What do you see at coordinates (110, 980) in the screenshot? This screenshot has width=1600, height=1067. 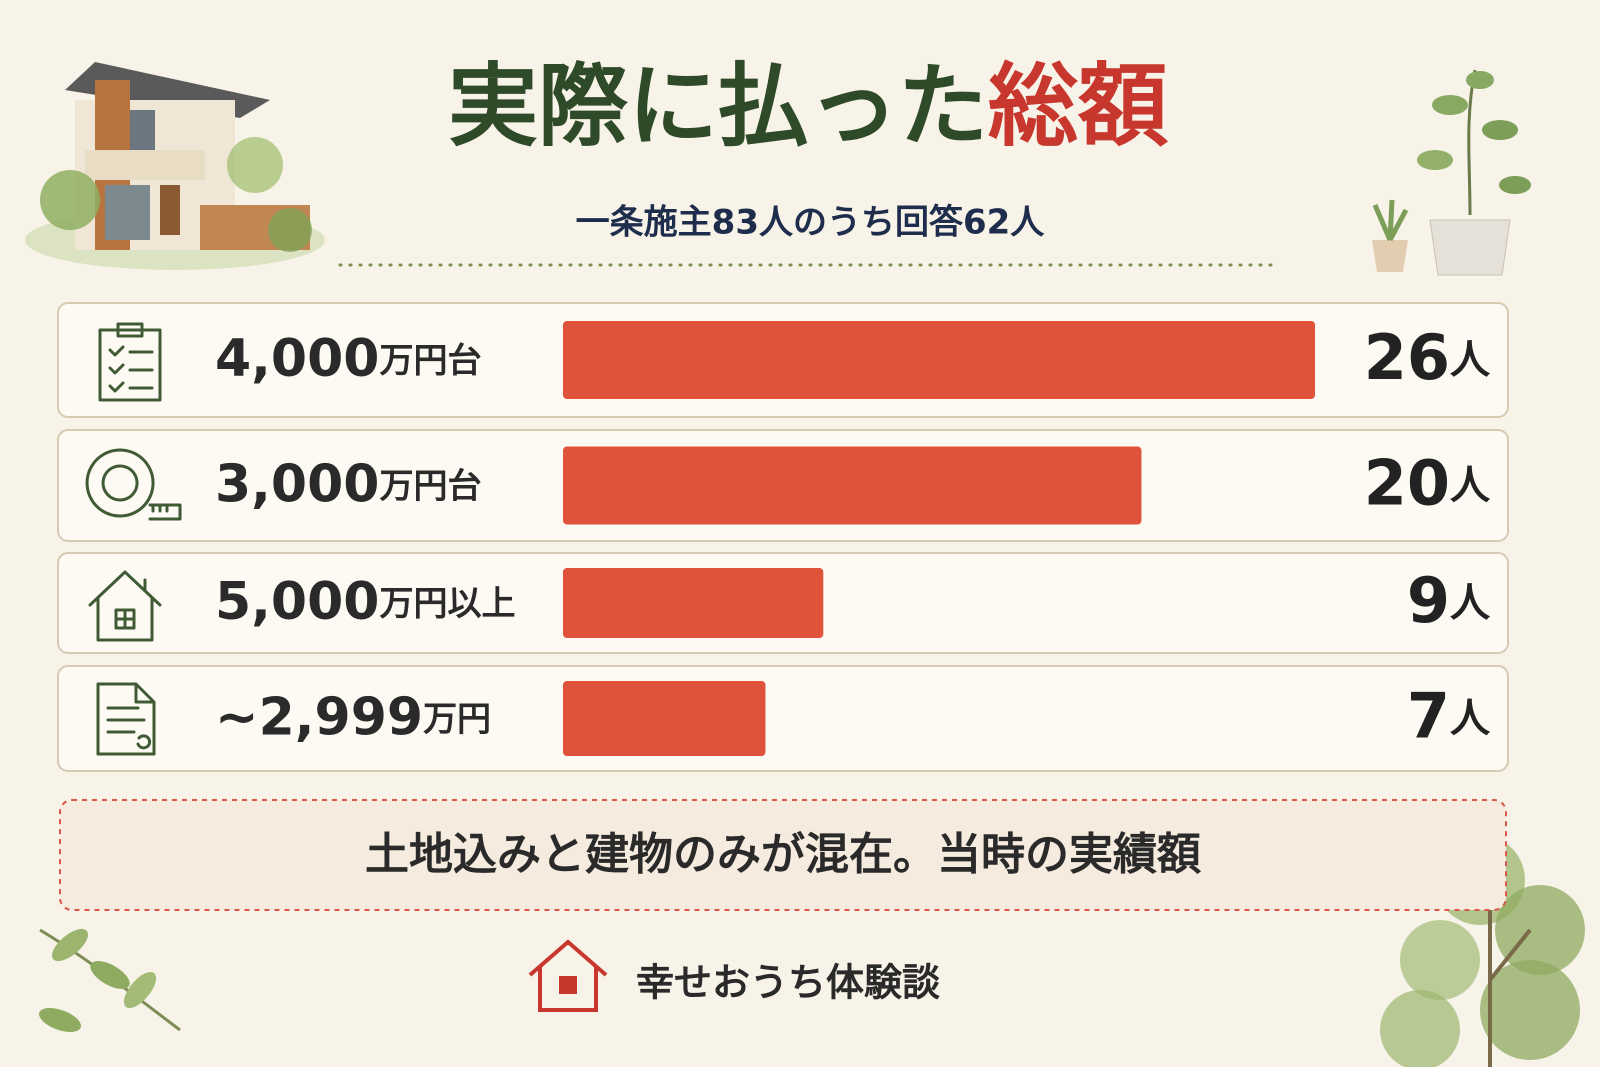 I see `leaf-illustration` at bounding box center [110, 980].